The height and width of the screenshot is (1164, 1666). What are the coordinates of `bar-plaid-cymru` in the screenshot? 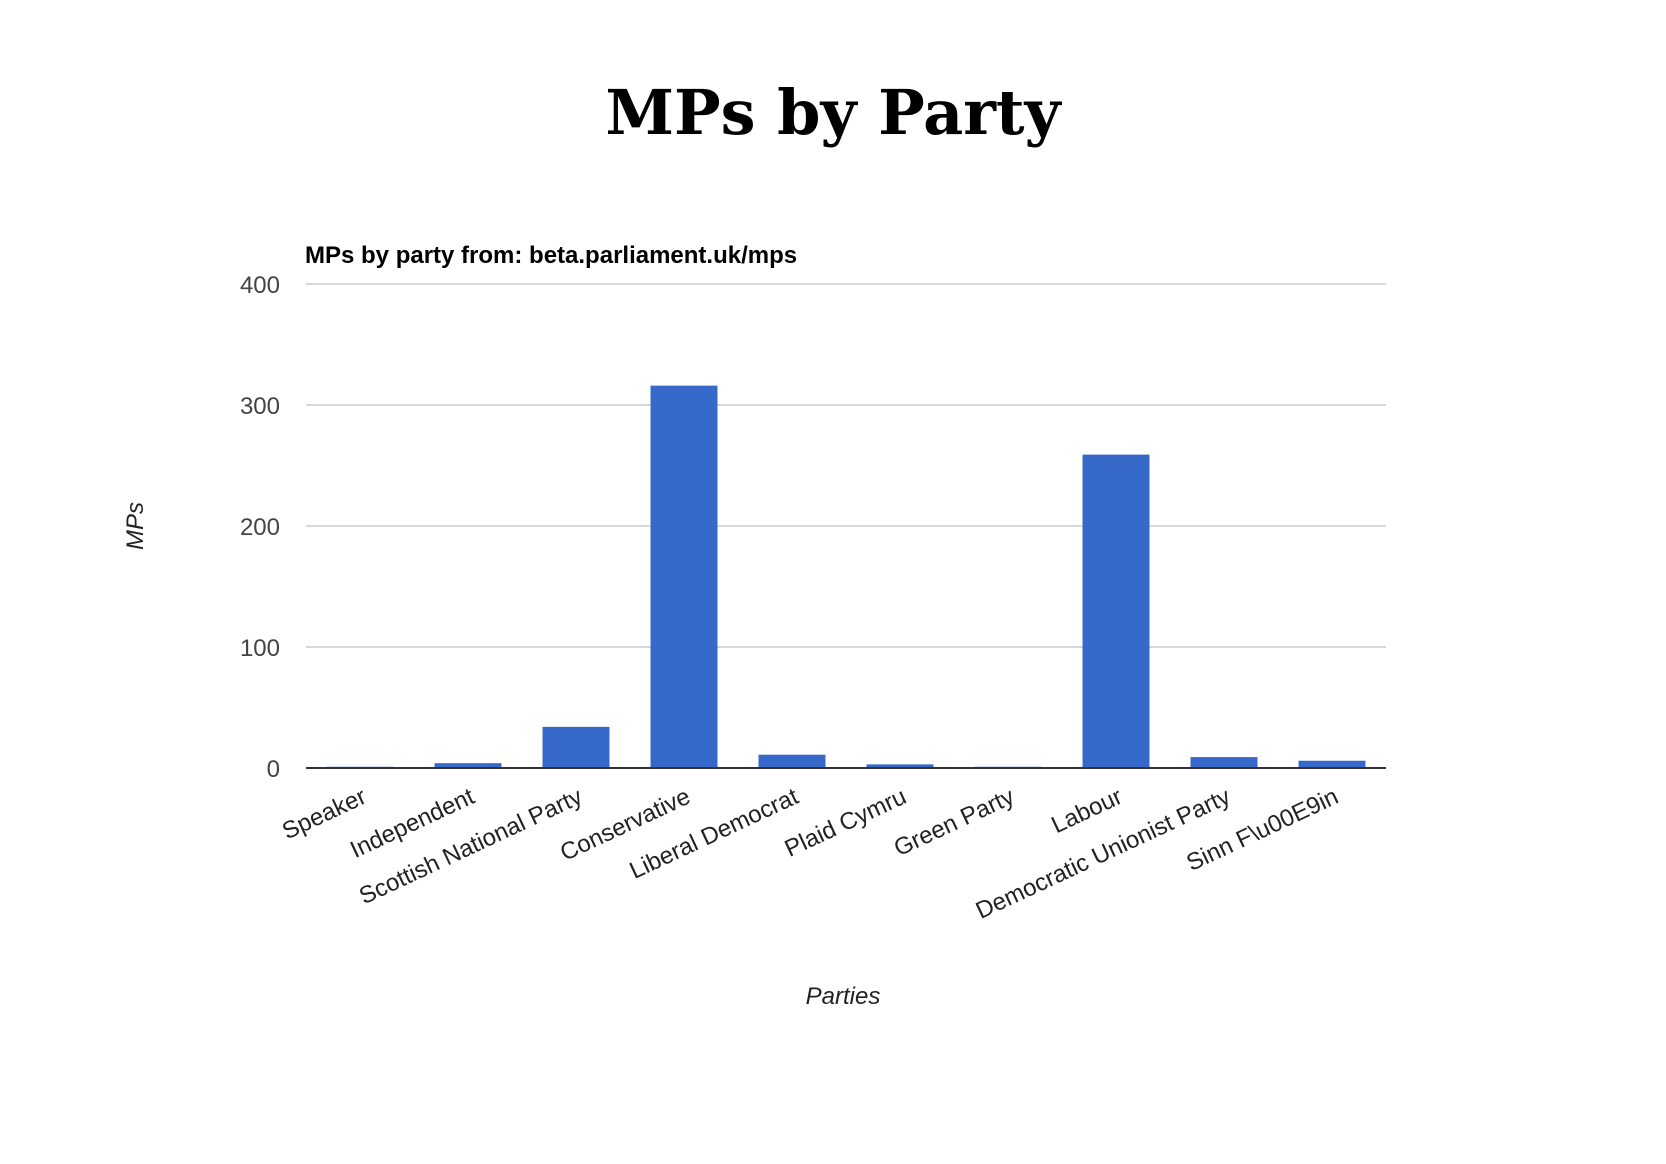 It's located at (900, 766).